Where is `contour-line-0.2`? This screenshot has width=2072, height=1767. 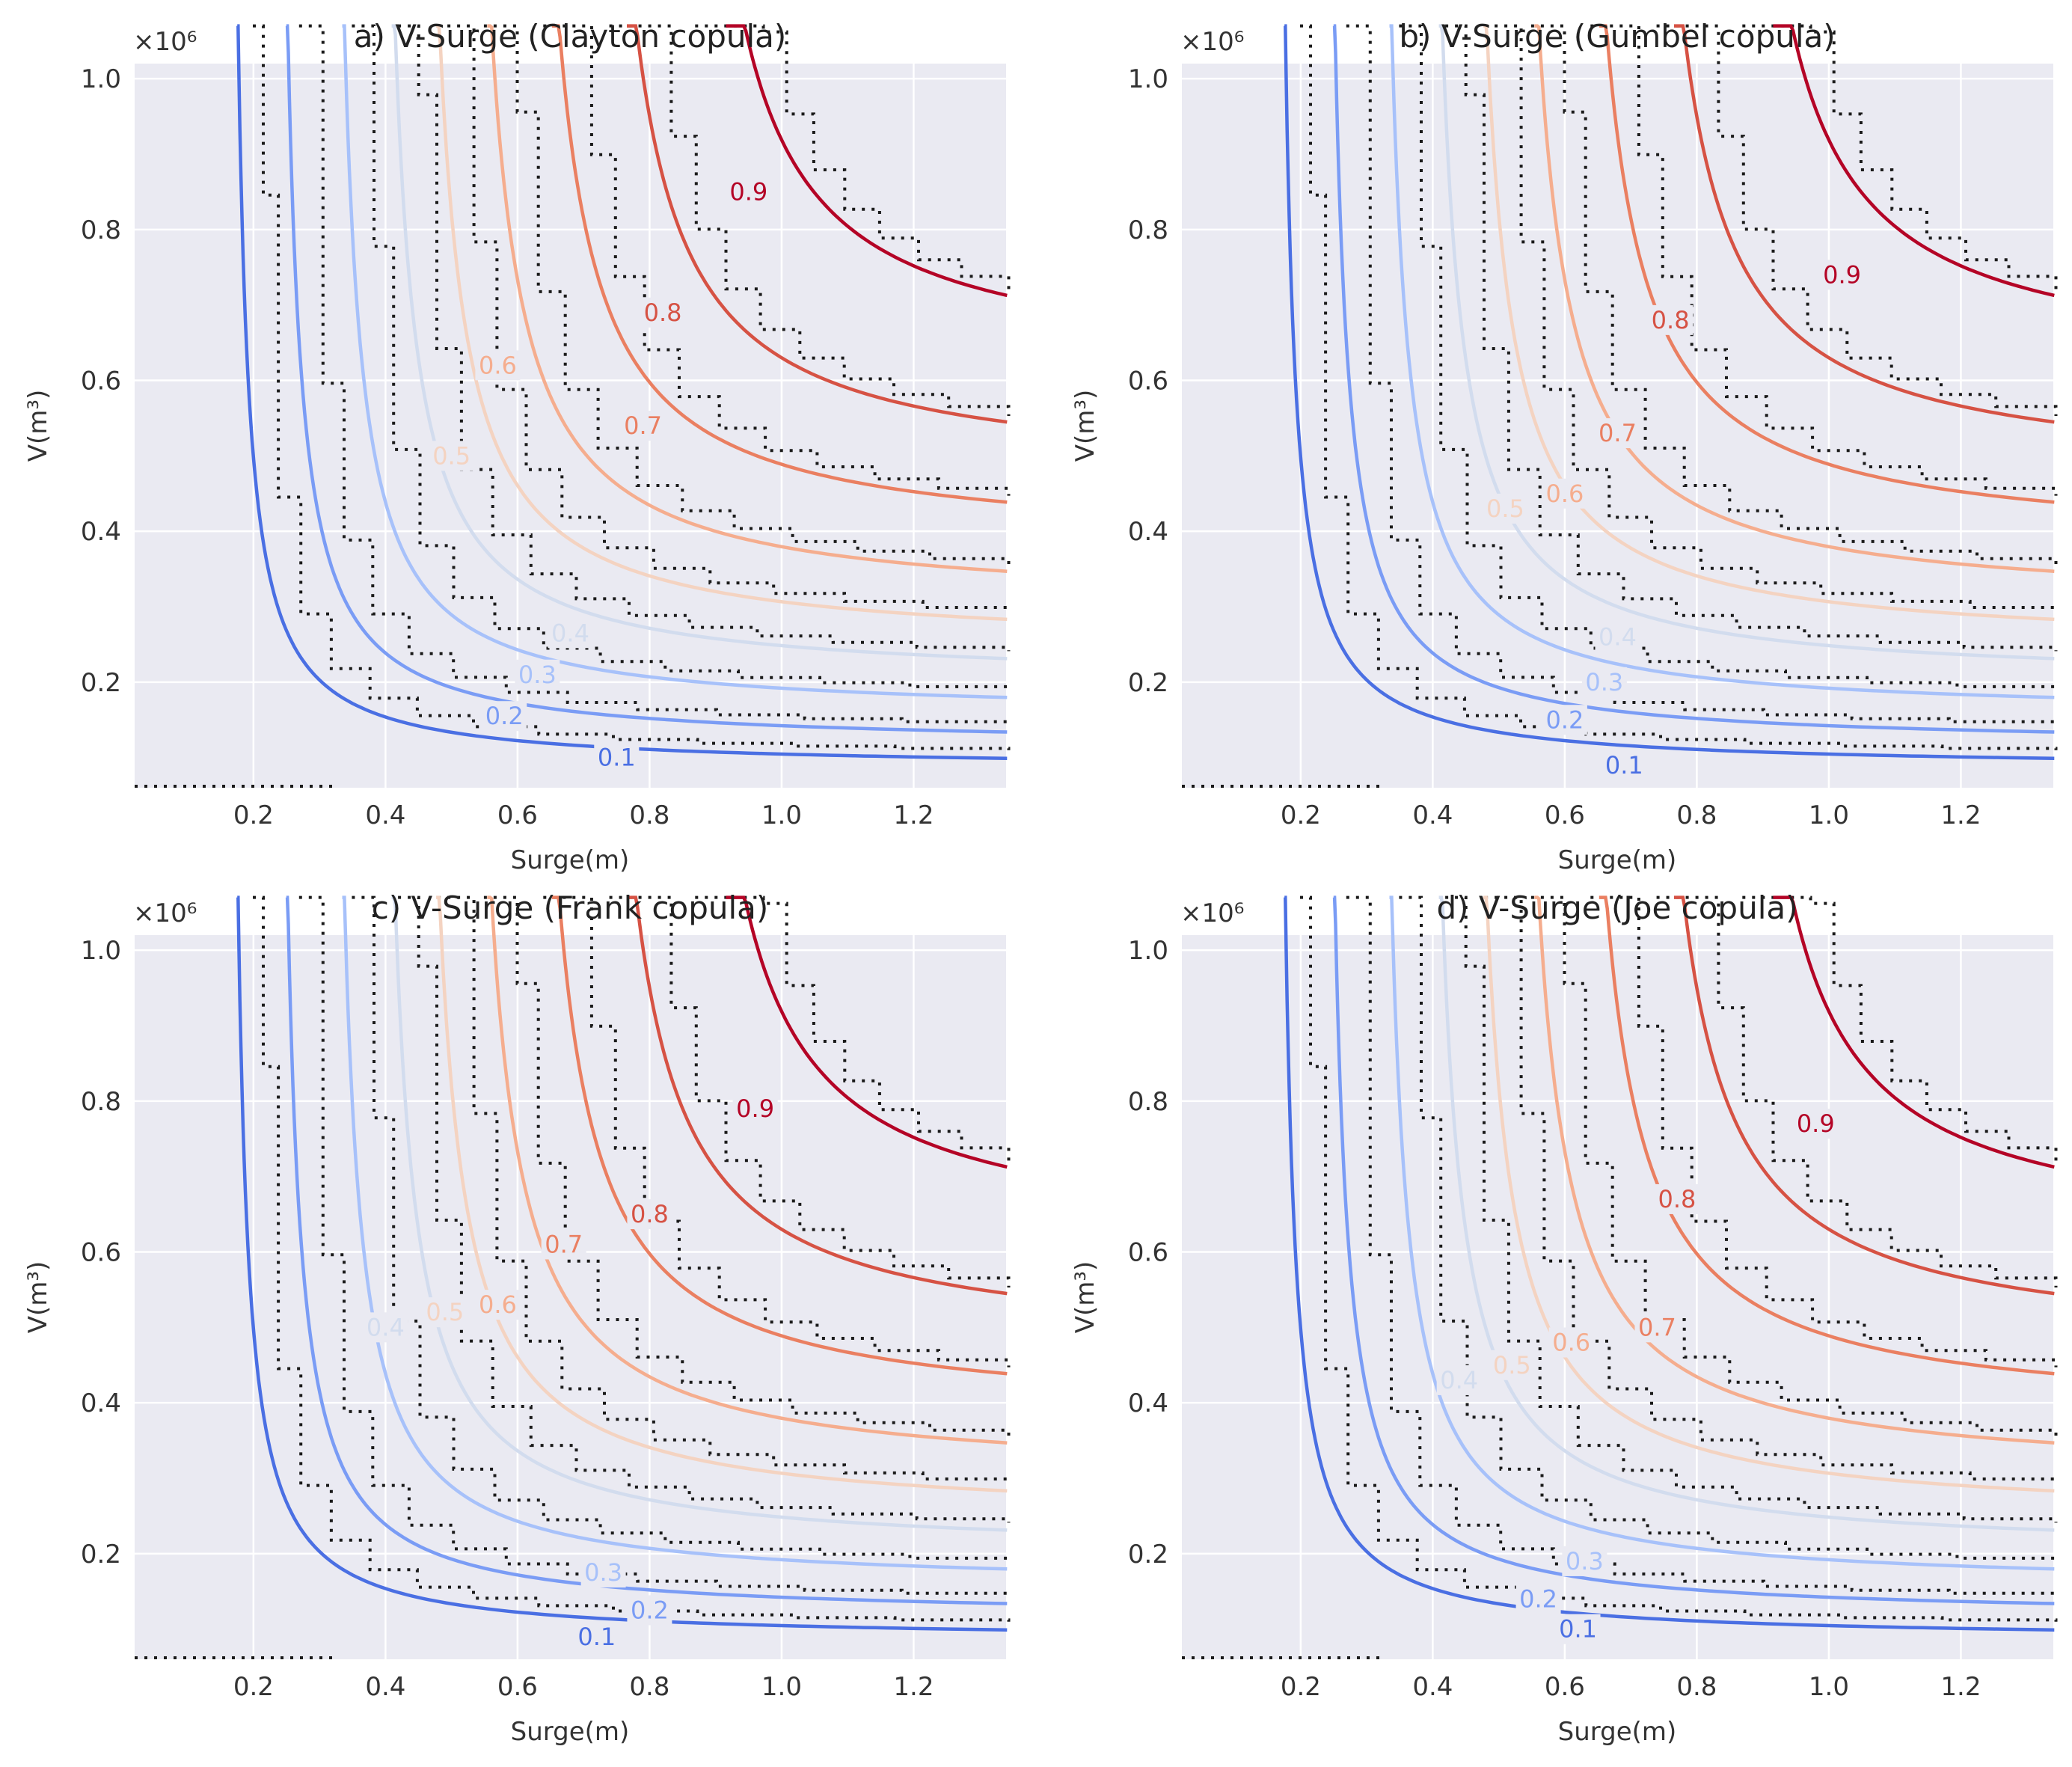 contour-line-0.2 is located at coordinates (646, 1250).